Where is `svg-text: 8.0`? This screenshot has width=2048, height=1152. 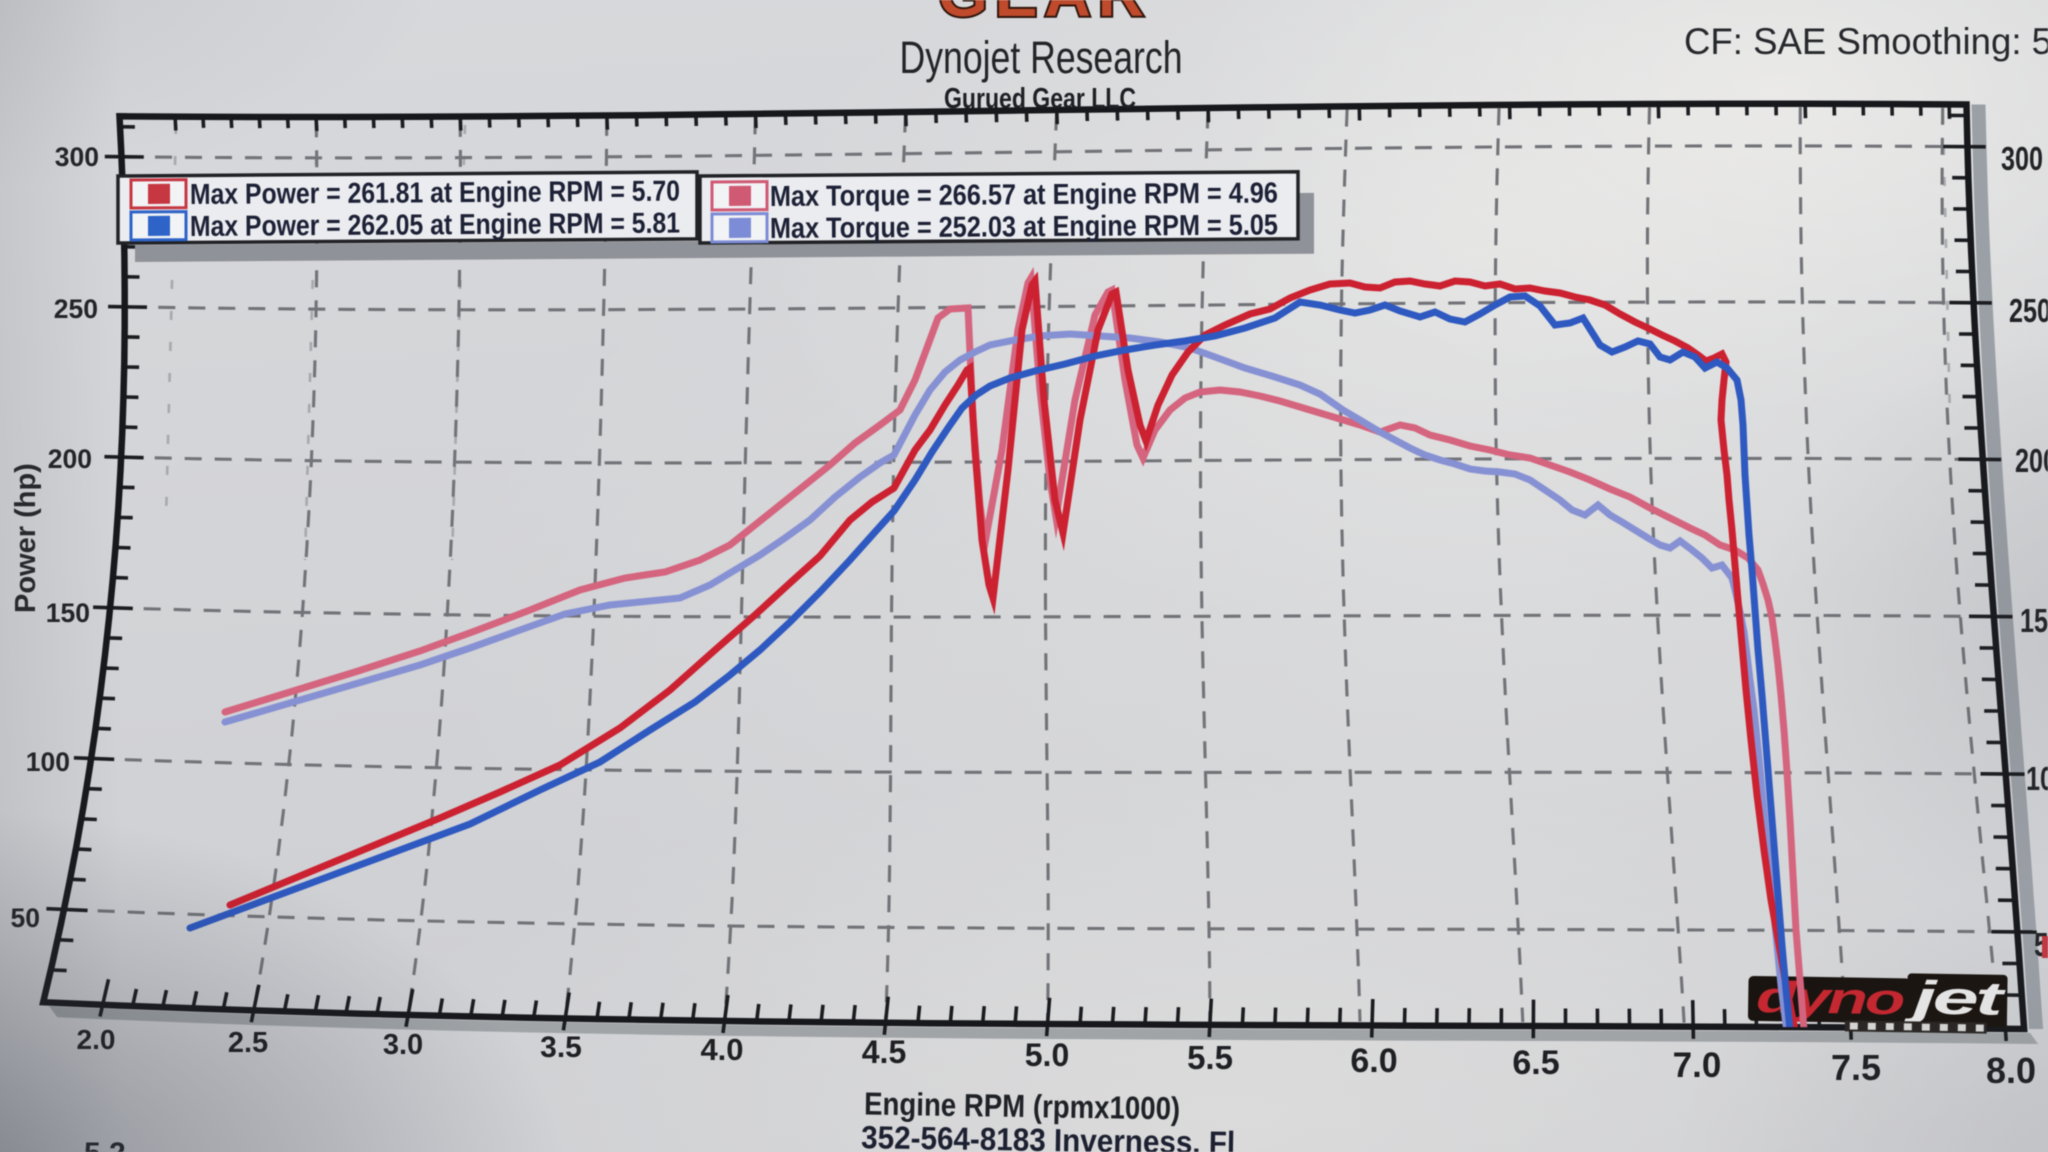 svg-text: 8.0 is located at coordinates (2011, 1070).